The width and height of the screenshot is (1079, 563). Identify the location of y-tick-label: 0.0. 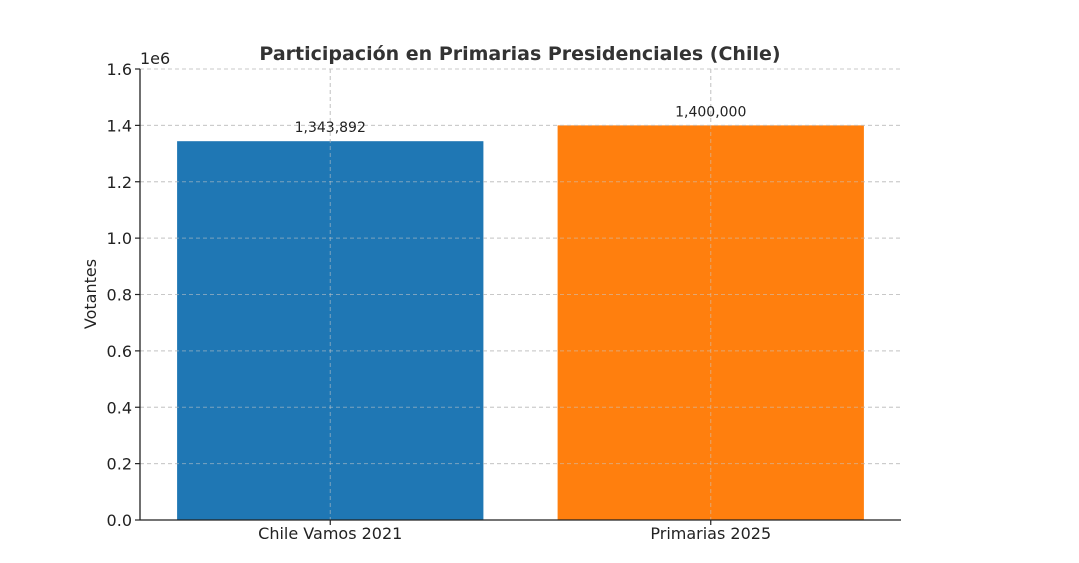
(119, 520).